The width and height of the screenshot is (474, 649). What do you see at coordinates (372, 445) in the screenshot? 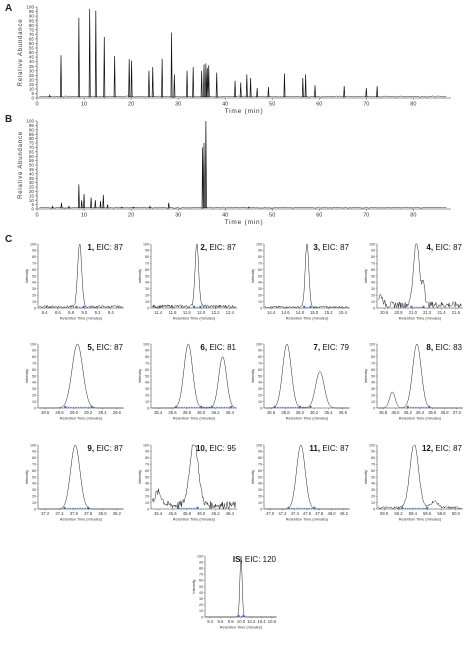
I see `y-tick-label: 100` at bounding box center [372, 445].